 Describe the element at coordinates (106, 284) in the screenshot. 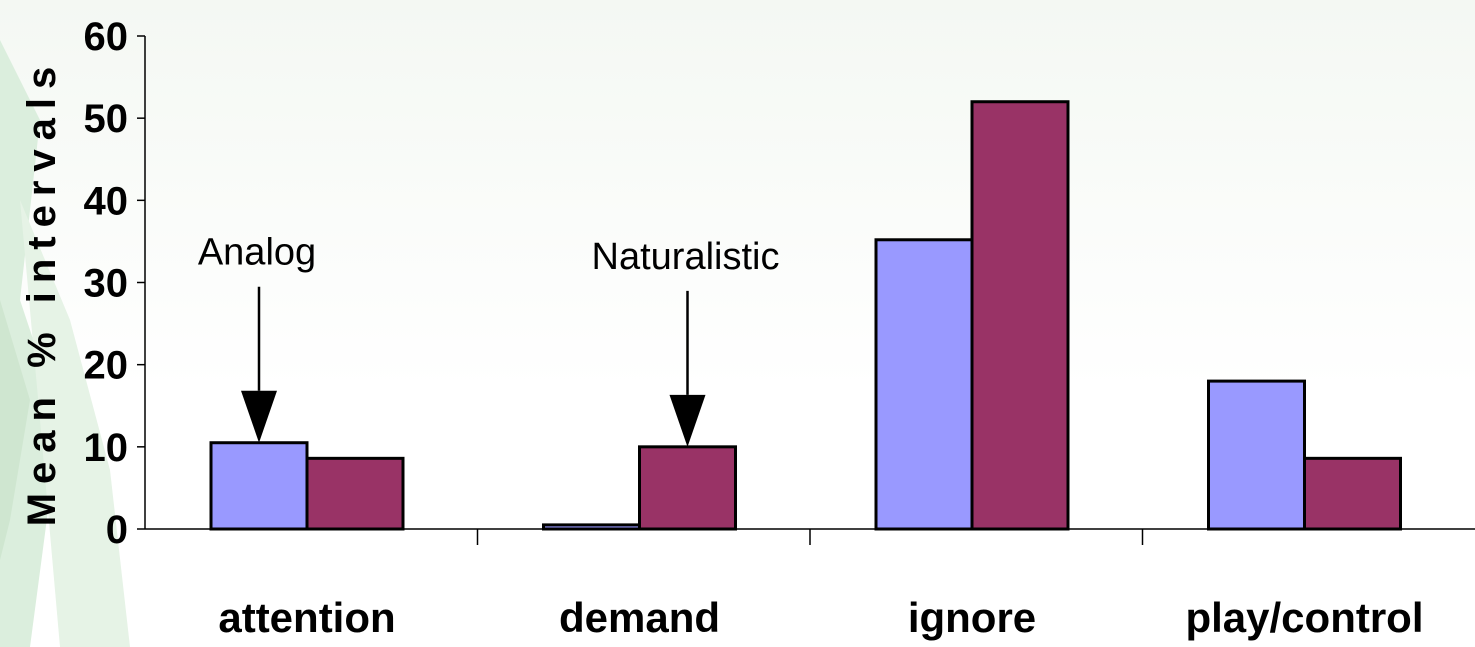

I see `y-tick-label: 30` at that location.